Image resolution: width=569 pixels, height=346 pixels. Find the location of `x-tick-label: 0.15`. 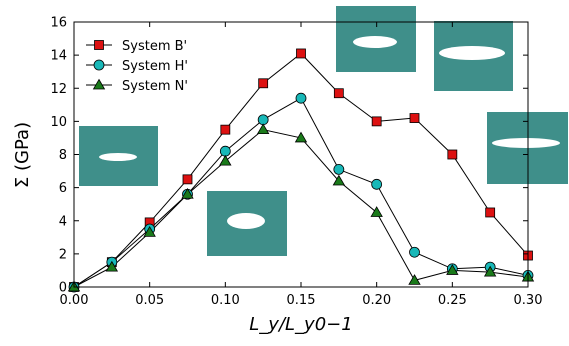

x-tick-label: 0.15 is located at coordinates (301, 300).